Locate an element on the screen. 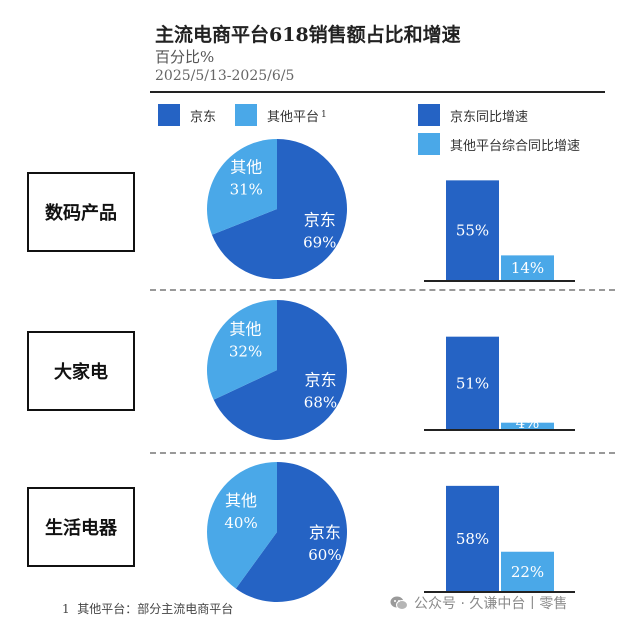 The width and height of the screenshot is (640, 622). bar-label-other: 14% is located at coordinates (527, 268).